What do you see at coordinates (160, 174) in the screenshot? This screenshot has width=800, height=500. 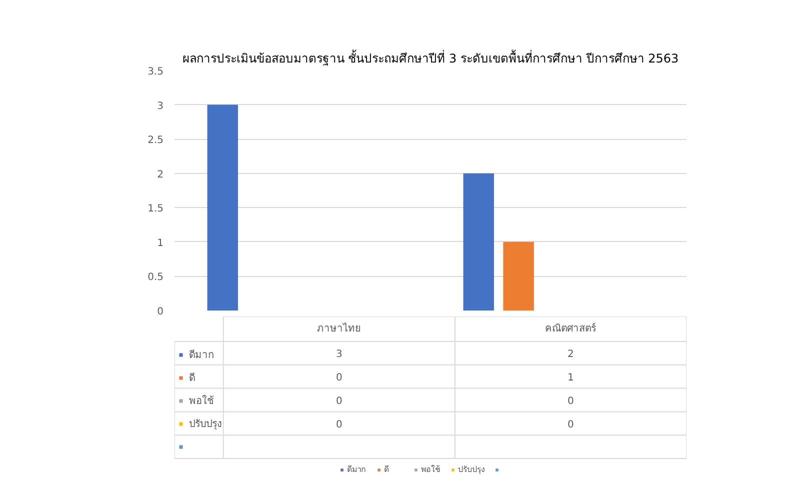 I see `y-tick-label: 2` at bounding box center [160, 174].